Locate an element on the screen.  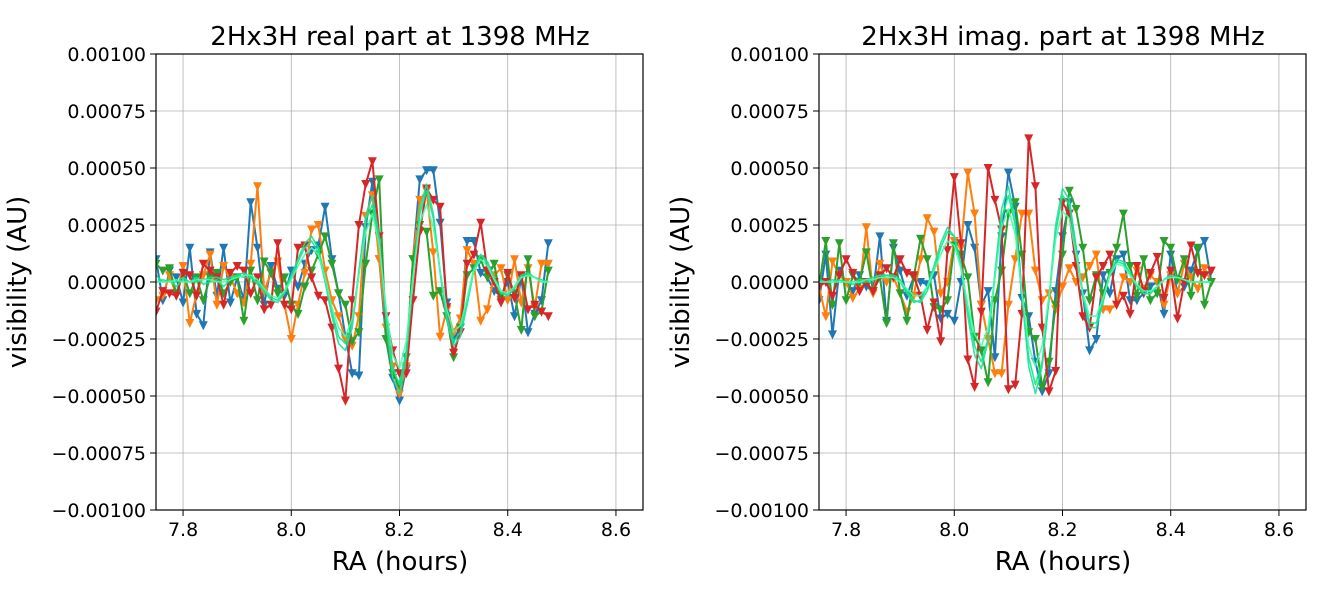
x-tick-label: 8.2 is located at coordinates (399, 530).